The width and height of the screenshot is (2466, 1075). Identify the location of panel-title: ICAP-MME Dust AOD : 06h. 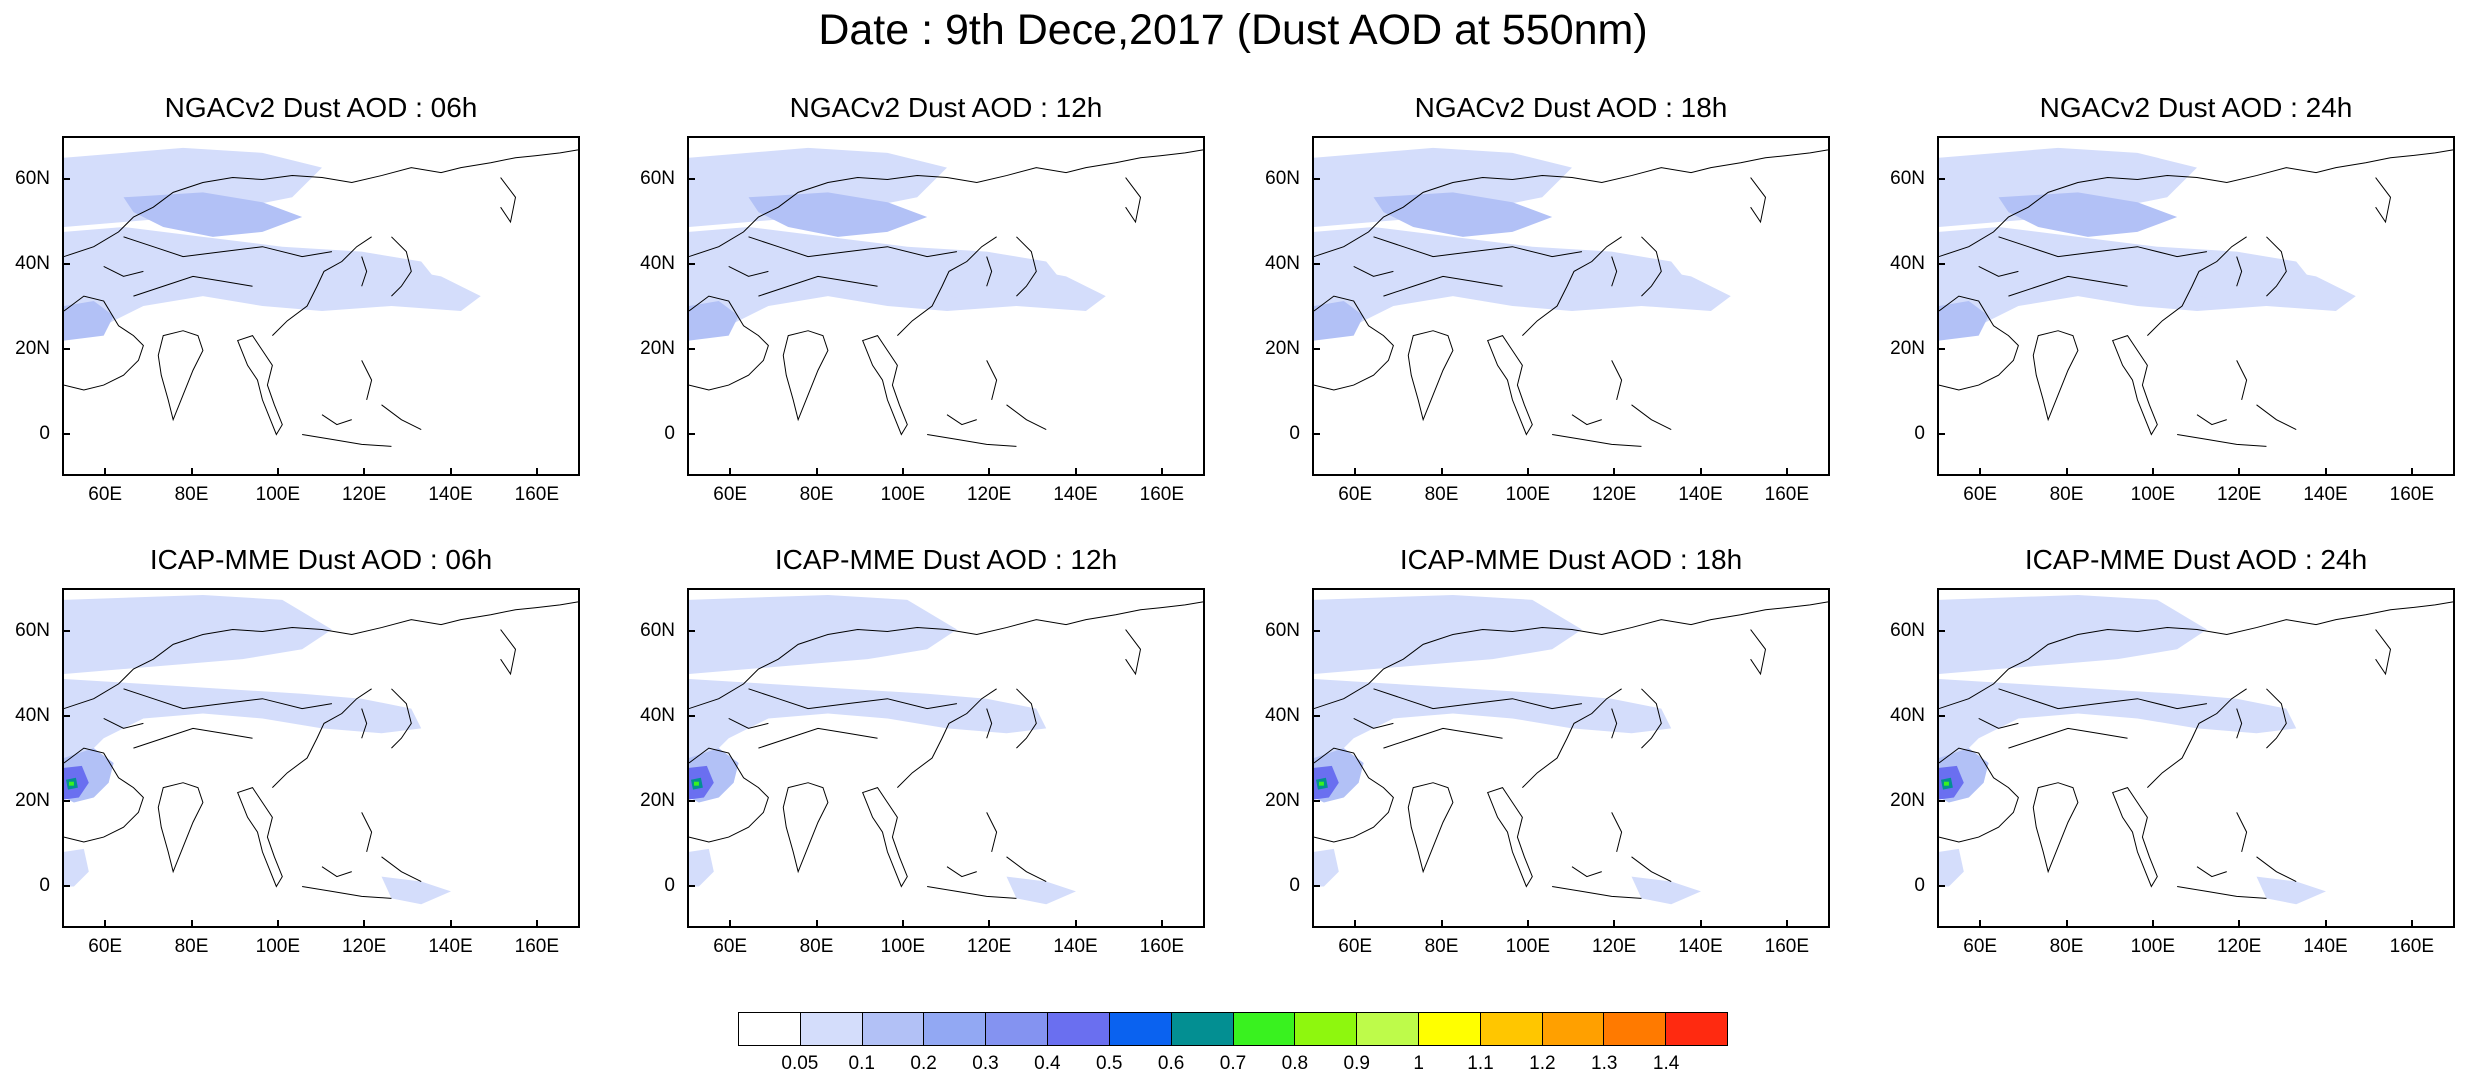
(321, 559).